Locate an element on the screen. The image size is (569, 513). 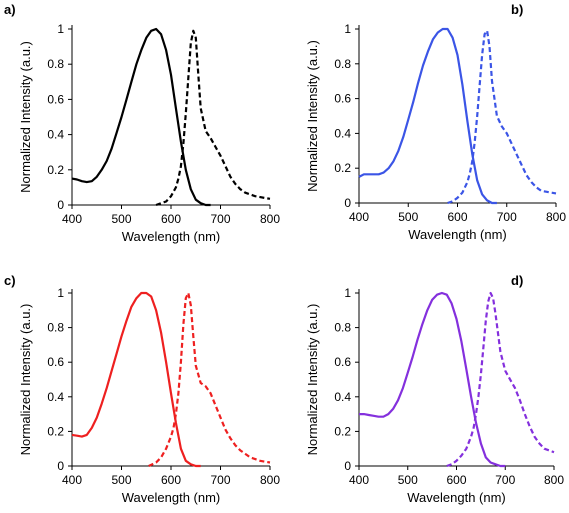
panel-label: a) is located at coordinates (10, 9).